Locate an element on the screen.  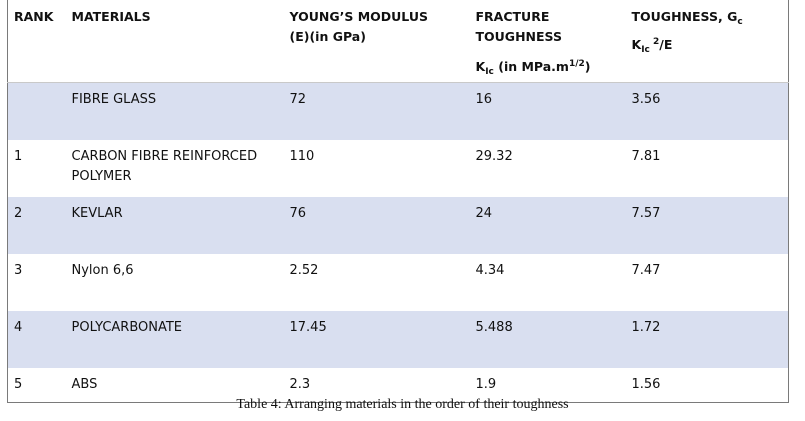
unit-close: ) is located at coordinates (587, 66).